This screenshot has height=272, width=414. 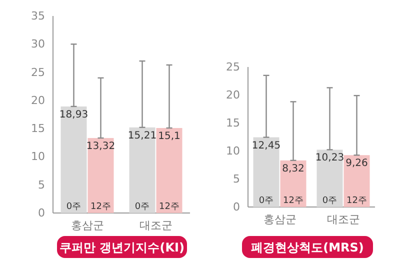 I want to click on data-label: 8,32, so click(x=293, y=168).